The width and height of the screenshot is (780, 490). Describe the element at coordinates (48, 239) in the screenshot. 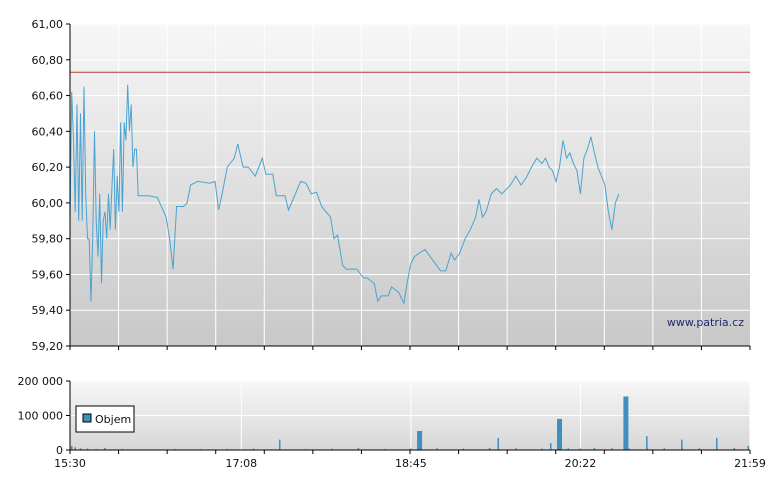

I see `price-y-tick-label: 59,80` at that location.